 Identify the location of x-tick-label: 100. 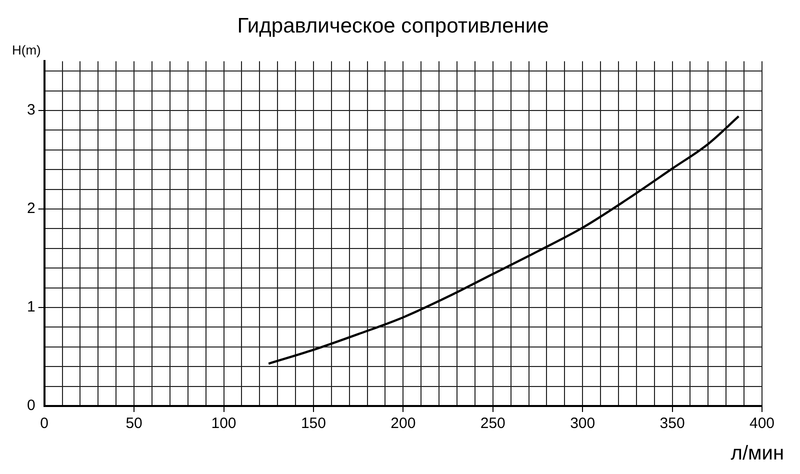
(223, 423).